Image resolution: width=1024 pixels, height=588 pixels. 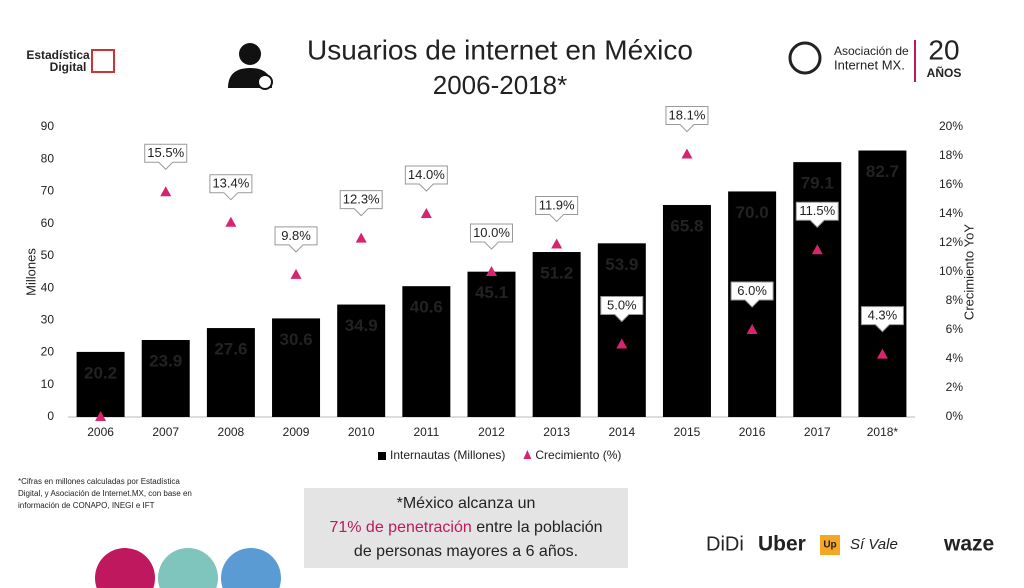 What do you see at coordinates (874, 544) in the screenshot?
I see `sponsor-logo: Sí Vale` at bounding box center [874, 544].